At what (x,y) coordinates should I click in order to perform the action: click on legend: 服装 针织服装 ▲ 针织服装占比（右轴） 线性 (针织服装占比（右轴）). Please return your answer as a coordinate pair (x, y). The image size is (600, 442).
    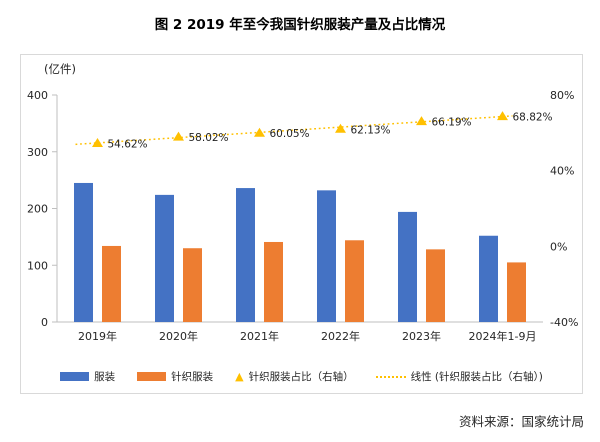
    Looking at the image, I should click on (301, 376).